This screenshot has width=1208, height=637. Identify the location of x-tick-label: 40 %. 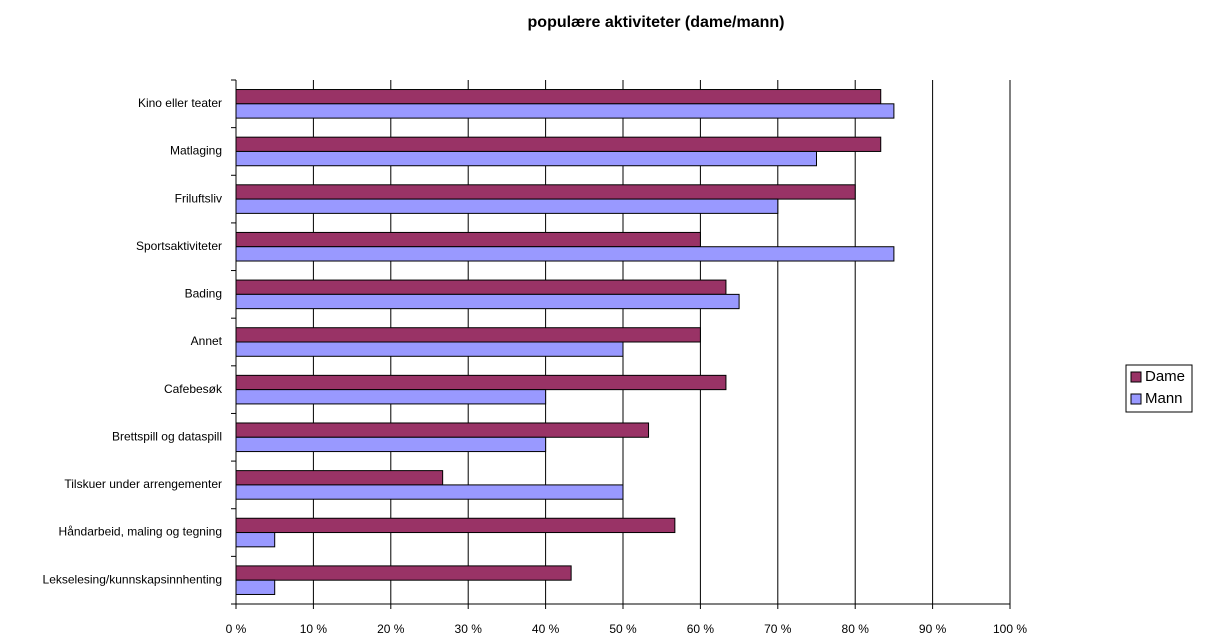
(546, 629).